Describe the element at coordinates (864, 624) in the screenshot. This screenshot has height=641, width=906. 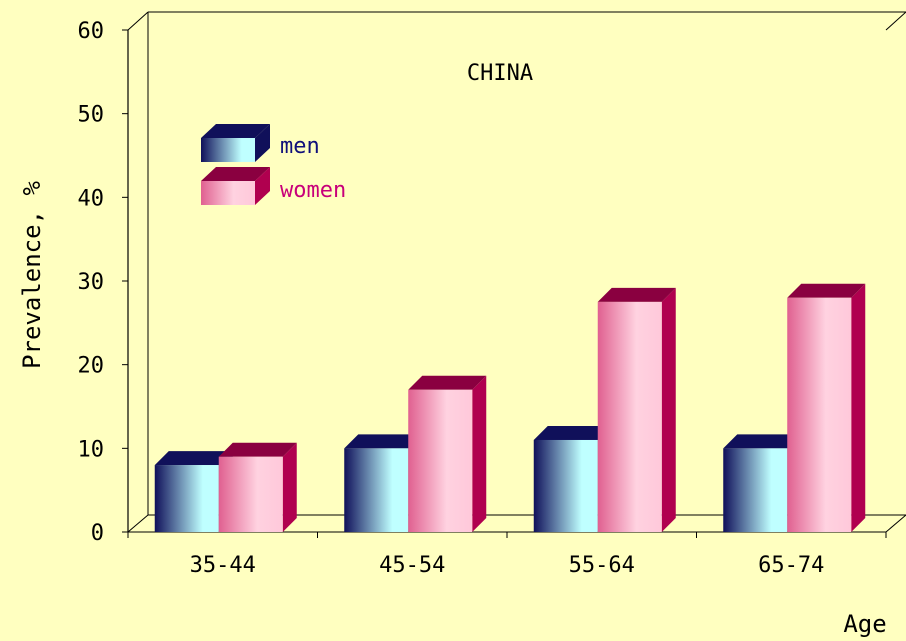
I see `x-axis-title: Age` at that location.